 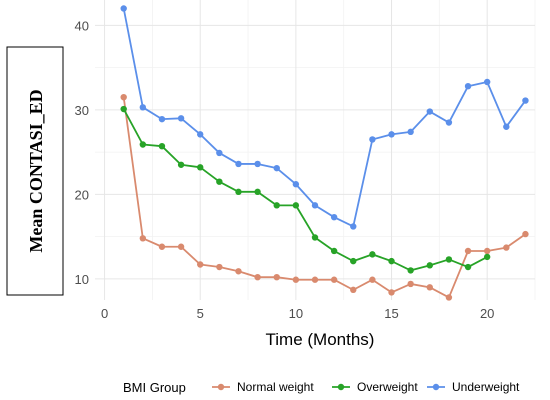 What do you see at coordinates (391, 313) in the screenshot?
I see `x-tick-label: 15` at bounding box center [391, 313].